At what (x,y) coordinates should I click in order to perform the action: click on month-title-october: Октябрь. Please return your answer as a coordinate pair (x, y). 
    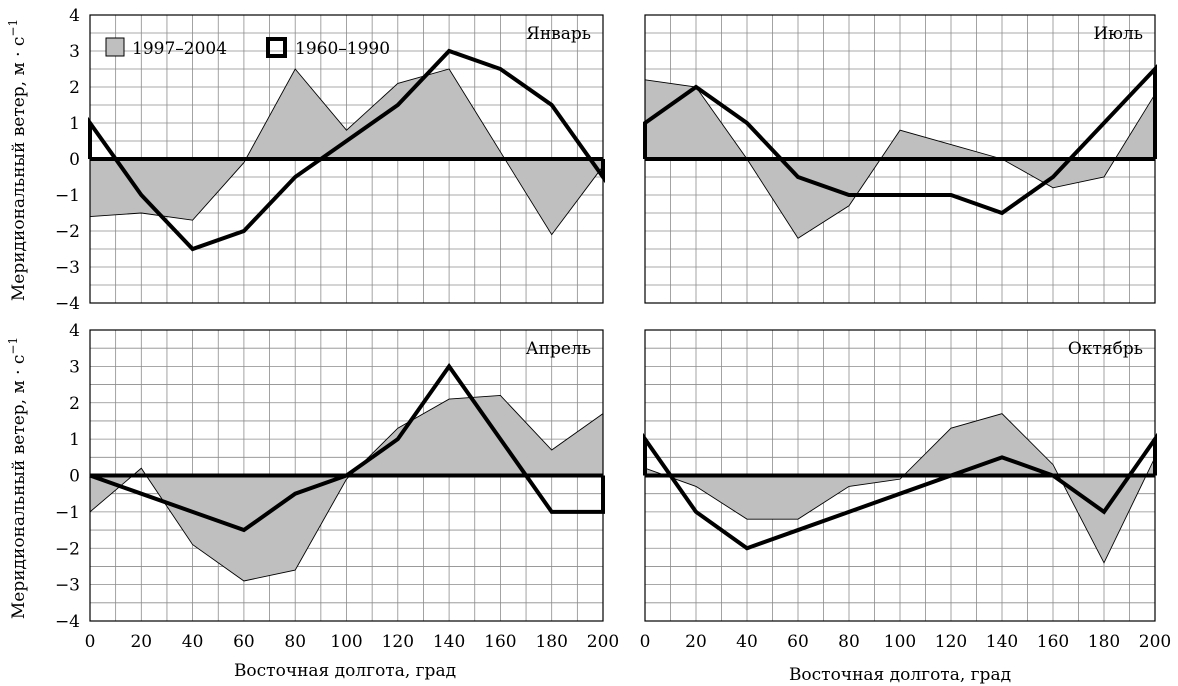
    Looking at the image, I should click on (1105, 349).